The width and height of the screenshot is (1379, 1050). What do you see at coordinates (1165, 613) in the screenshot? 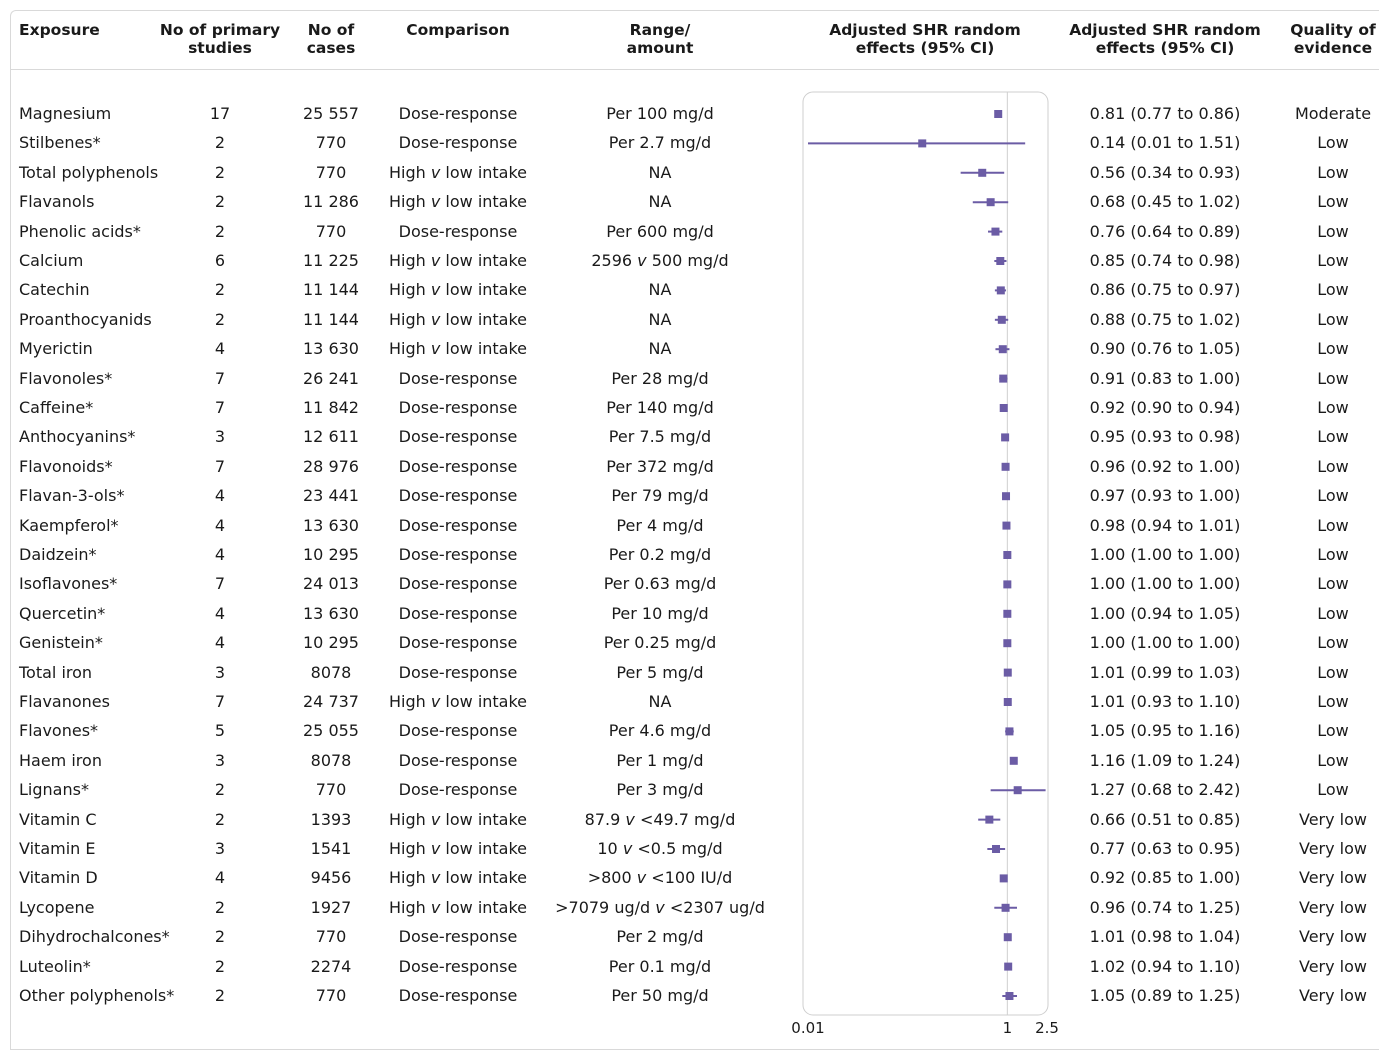
I see `estimate-cell: 1.00 (0.94 to 1.05)` at bounding box center [1165, 613].